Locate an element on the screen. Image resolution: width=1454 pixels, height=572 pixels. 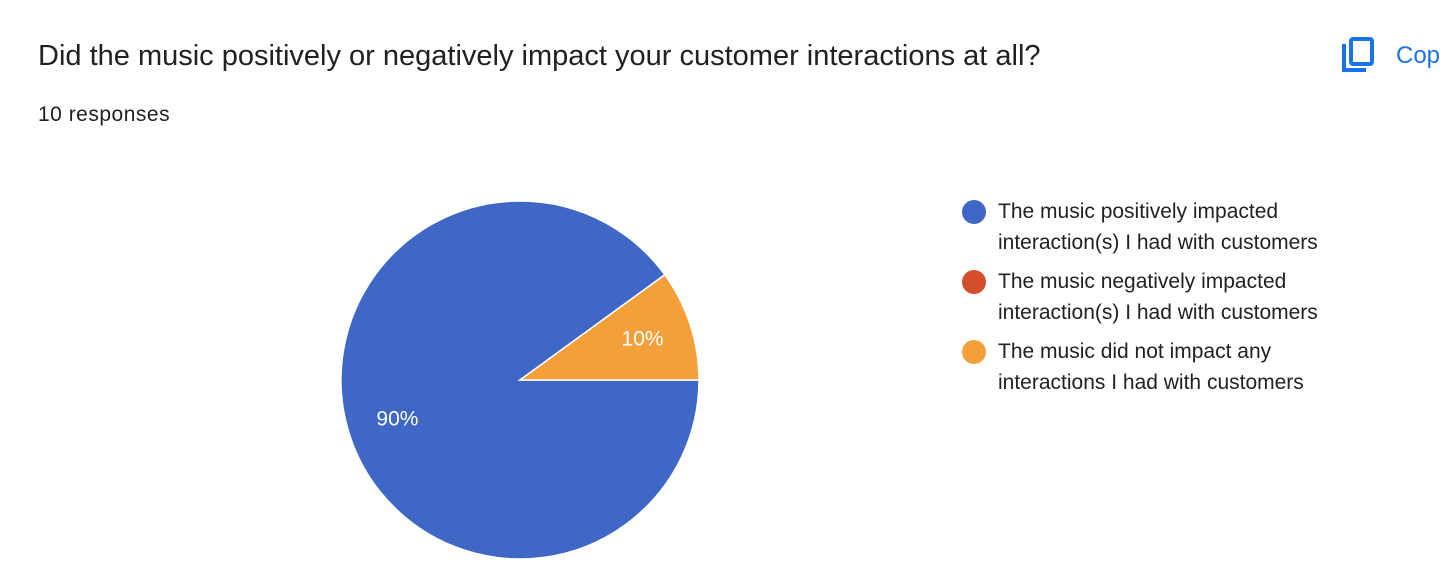
slice-label: 90% is located at coordinates (397, 418).